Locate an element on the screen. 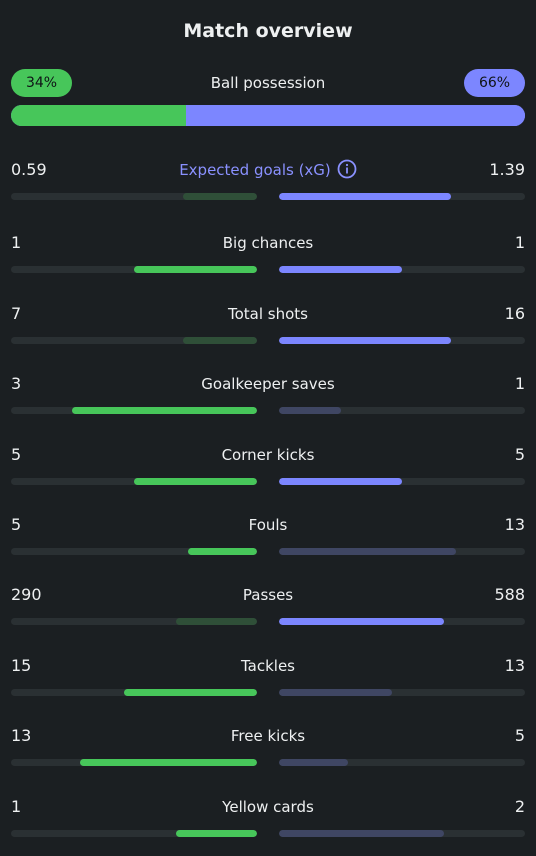 This screenshot has width=536, height=856. stat-header: 1 Yellow cards 2 is located at coordinates (268, 807).